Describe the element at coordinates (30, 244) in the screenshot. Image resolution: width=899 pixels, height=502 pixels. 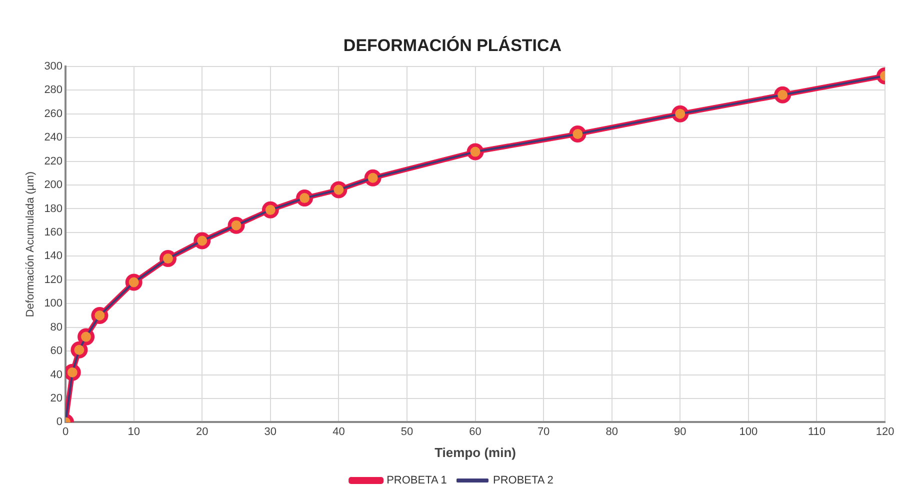
I see `y-axis-title: Deformación Acumulada (µm)` at that location.